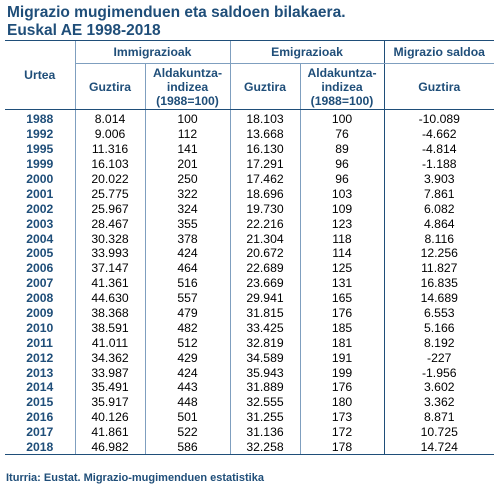  I want to click on cell-emigration-index: 131, so click(341, 283).